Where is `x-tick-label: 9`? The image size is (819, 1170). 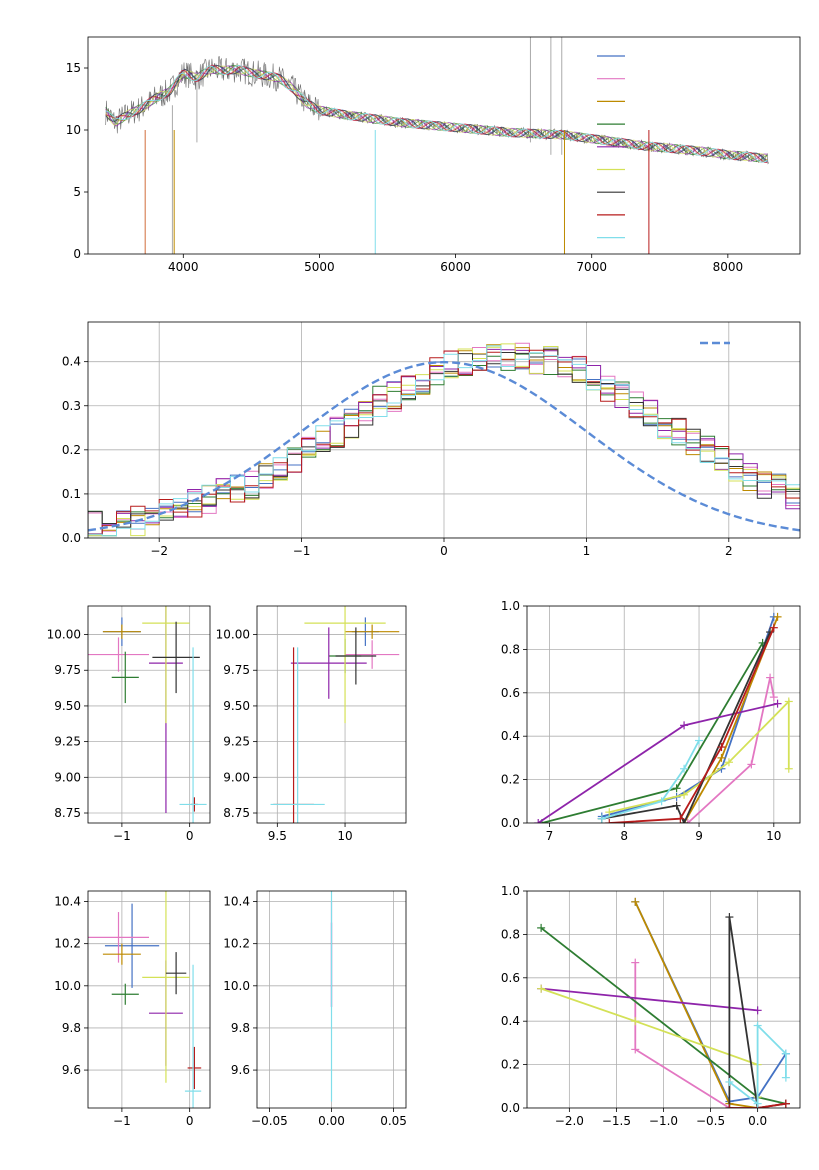 x-tick-label: 9 is located at coordinates (699, 836).